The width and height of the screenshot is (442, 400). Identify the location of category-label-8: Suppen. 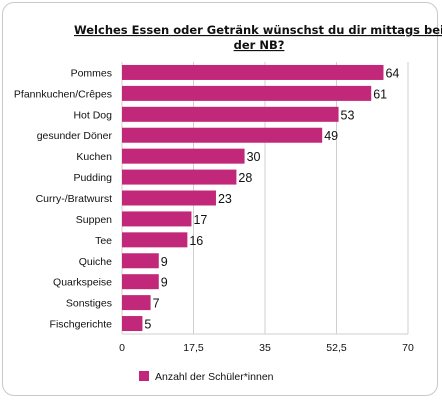
(94, 220).